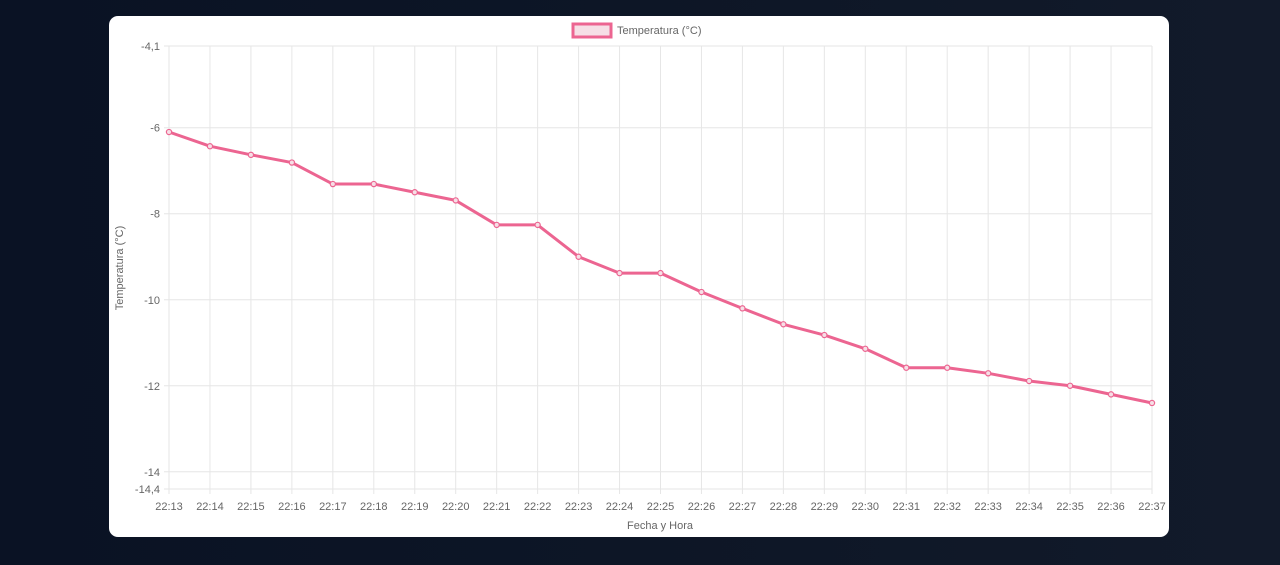 The width and height of the screenshot is (1280, 565). Describe the element at coordinates (825, 507) in the screenshot. I see `x-tick-label: 22:29` at that location.